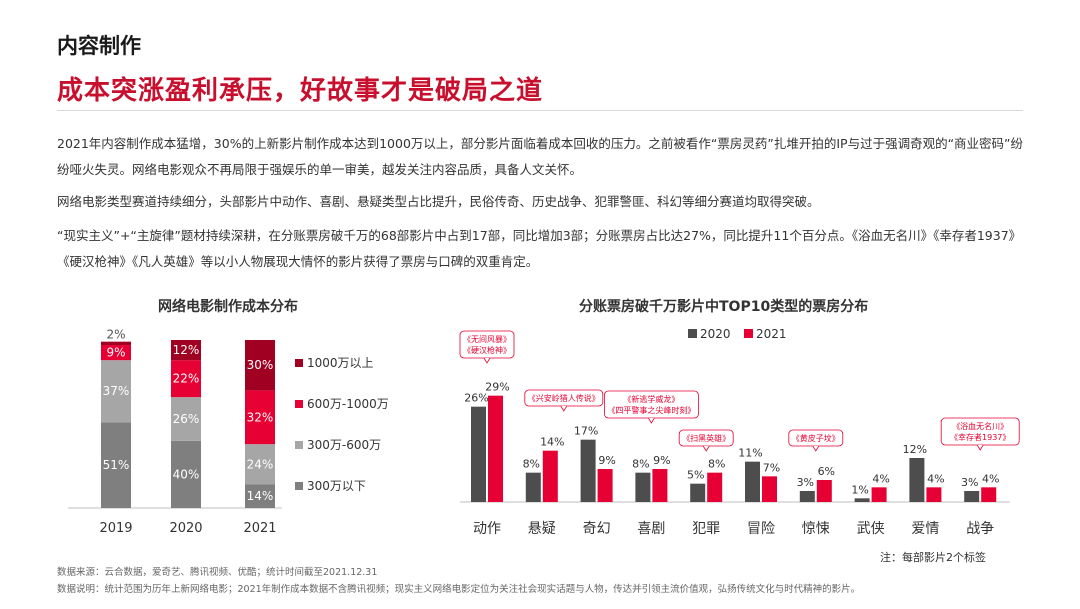 The width and height of the screenshot is (1080, 609). I want to click on cost-value-label: 32%, so click(260, 417).